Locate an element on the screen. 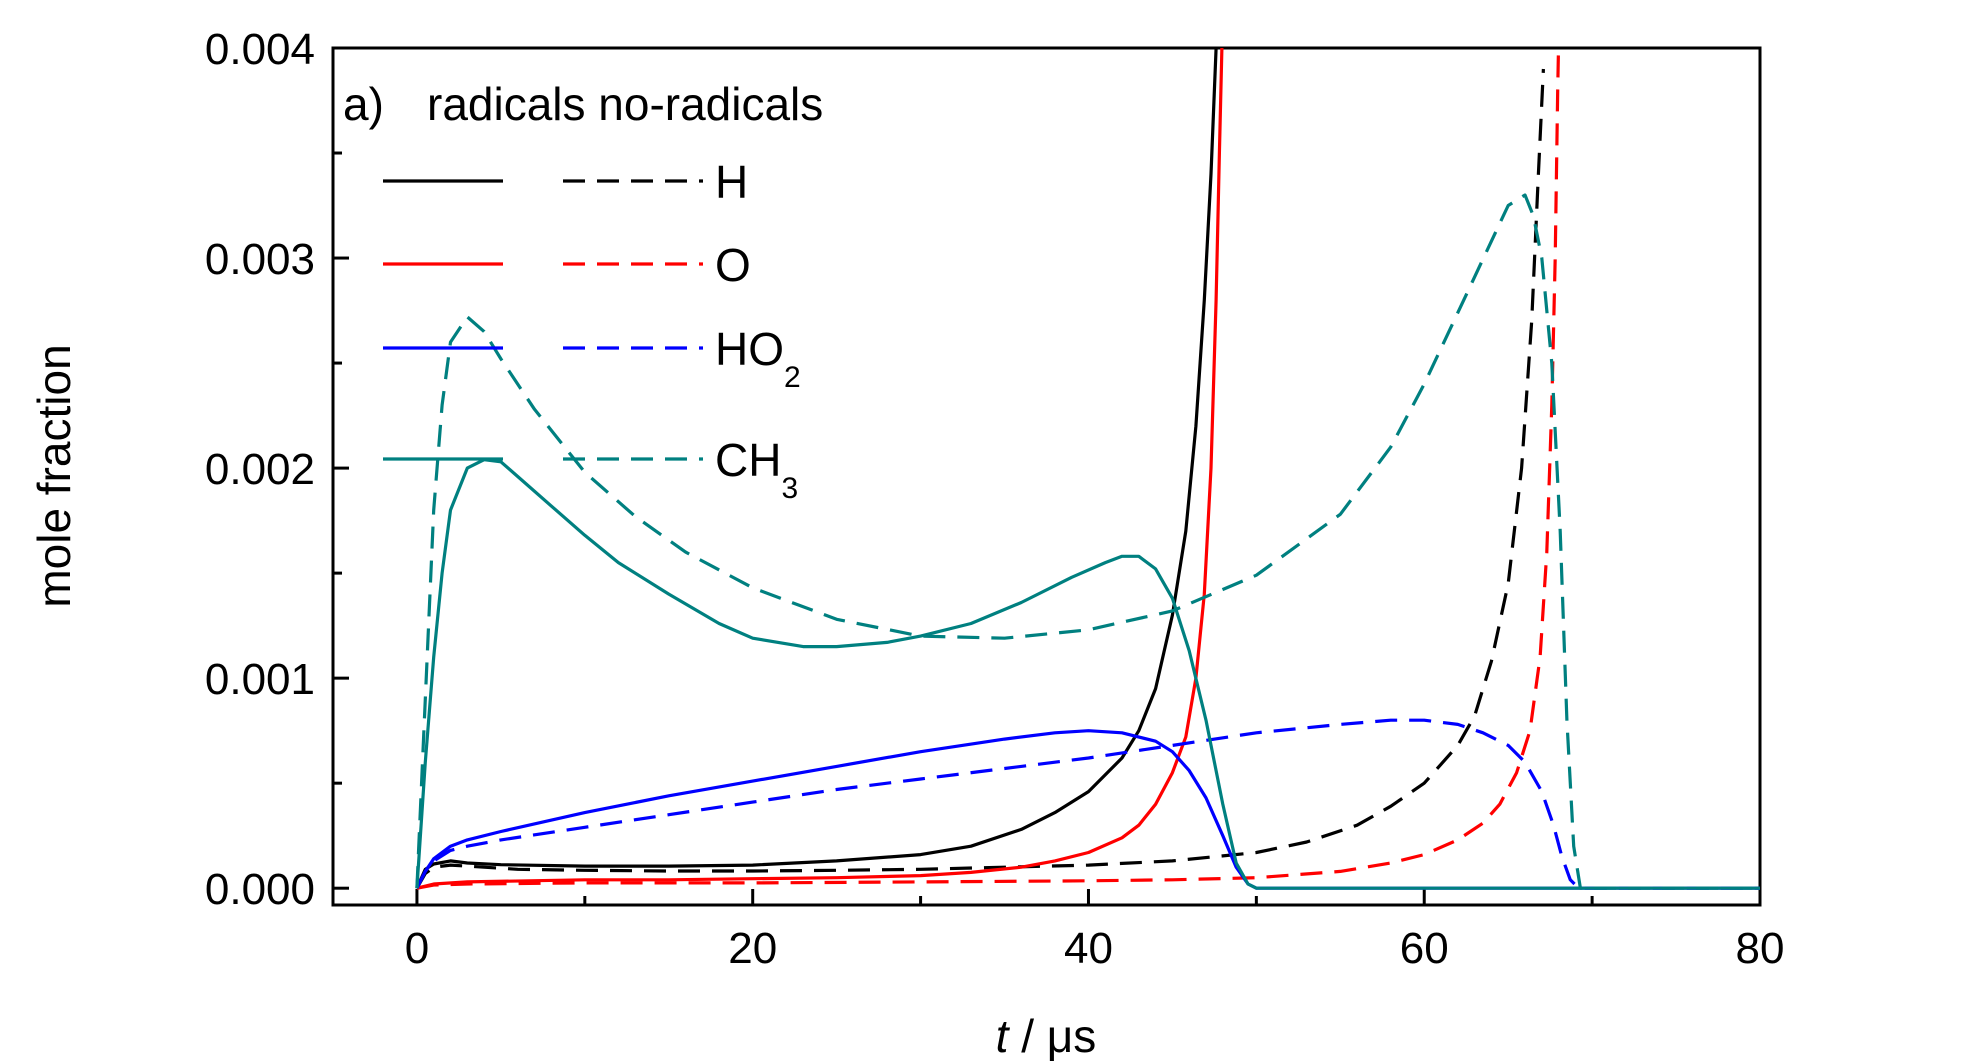  y-tick-label: 0.001 is located at coordinates (260, 679).